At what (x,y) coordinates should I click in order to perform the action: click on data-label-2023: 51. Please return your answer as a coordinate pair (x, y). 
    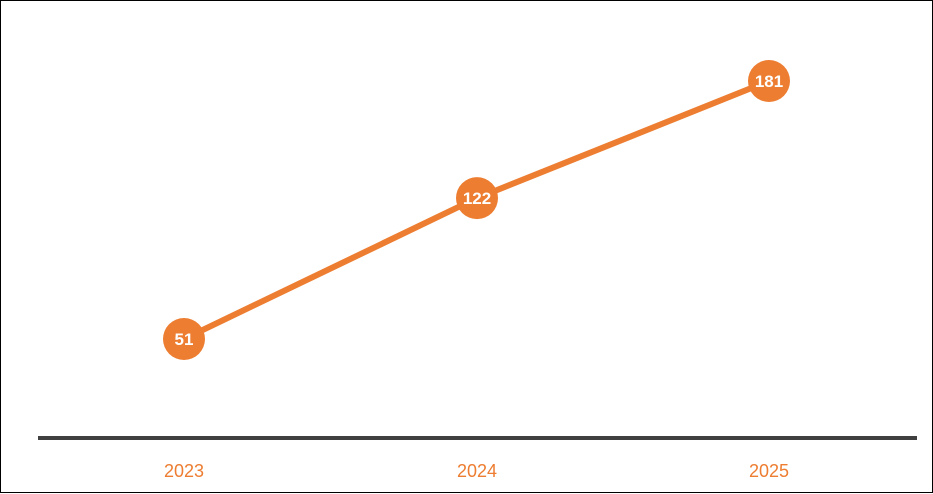
    Looking at the image, I should click on (184, 339).